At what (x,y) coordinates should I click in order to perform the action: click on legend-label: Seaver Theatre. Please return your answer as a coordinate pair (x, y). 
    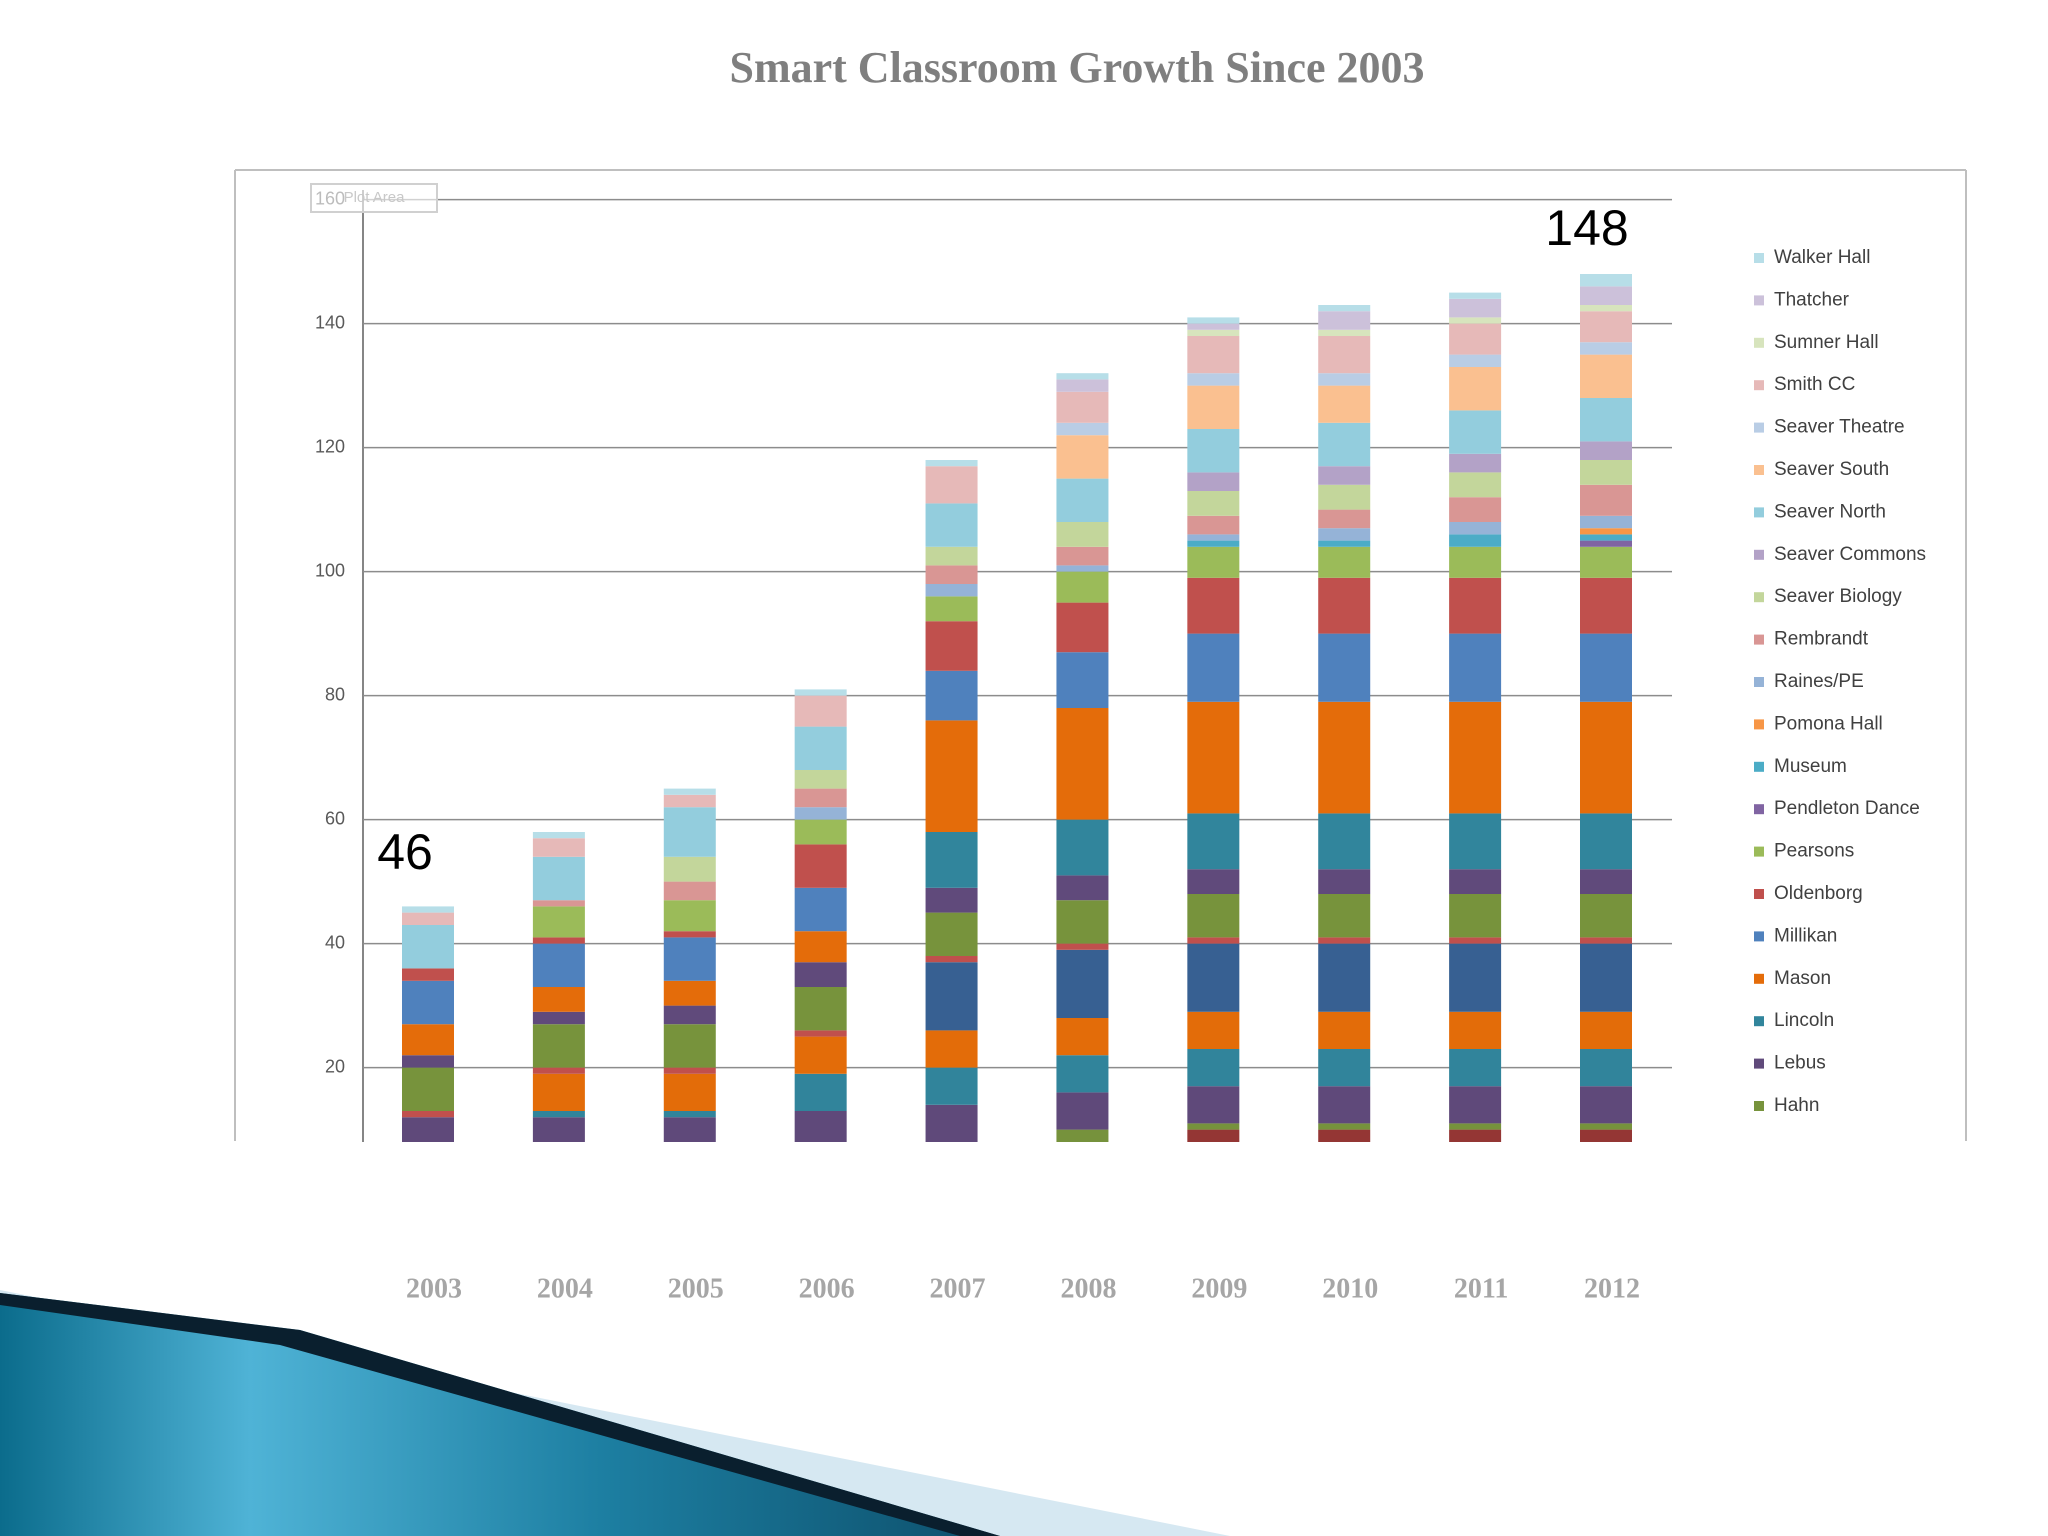
    Looking at the image, I should click on (1839, 427).